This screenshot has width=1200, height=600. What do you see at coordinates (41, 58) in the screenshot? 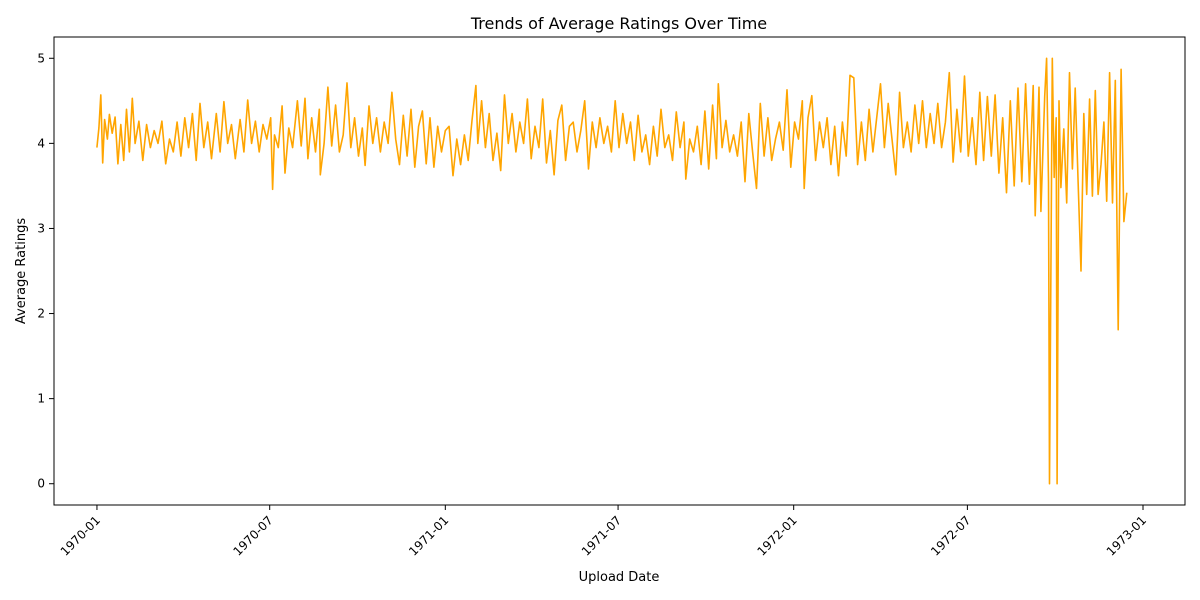
I see `y-tick-label: 5` at bounding box center [41, 58].